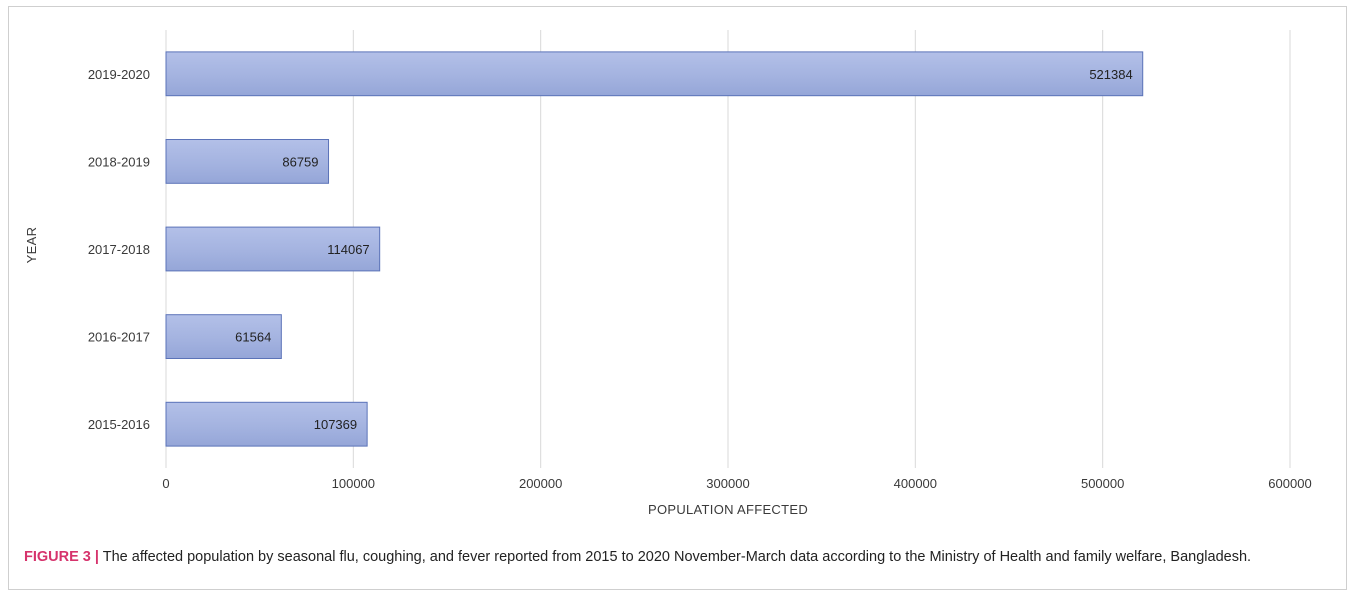 This screenshot has width=1355, height=604. What do you see at coordinates (727, 483) in the screenshot?
I see `x-tick-label: 300000` at bounding box center [727, 483].